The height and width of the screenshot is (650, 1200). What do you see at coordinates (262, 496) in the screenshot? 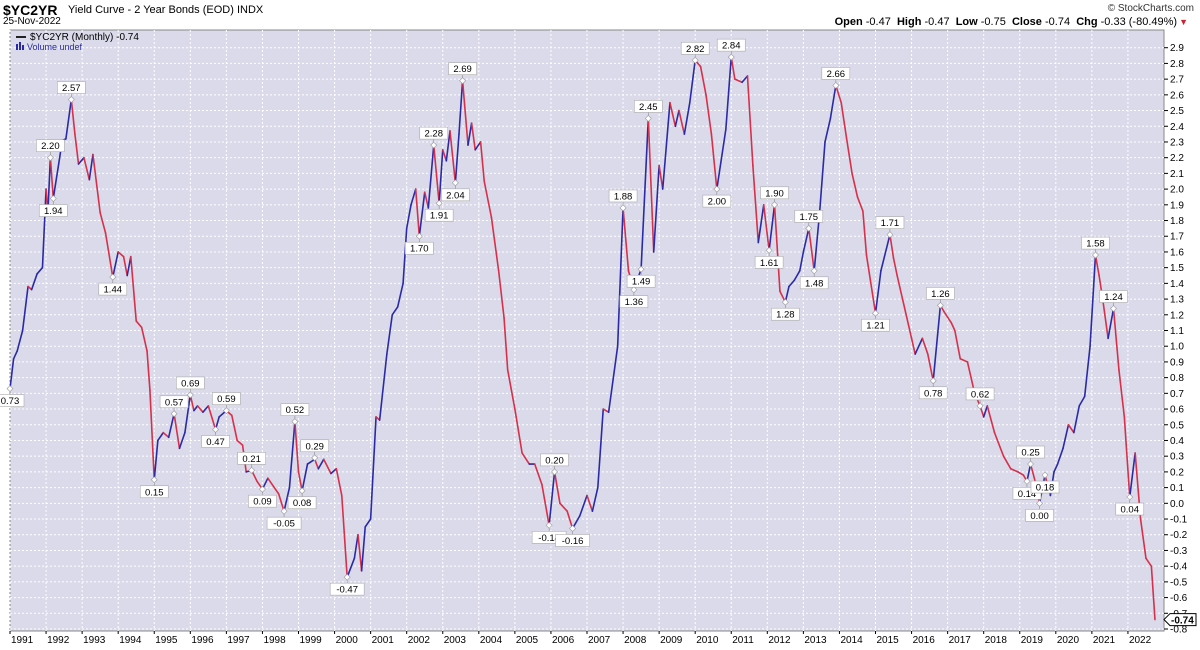
I see `value-annotation: 0.09` at bounding box center [262, 496].